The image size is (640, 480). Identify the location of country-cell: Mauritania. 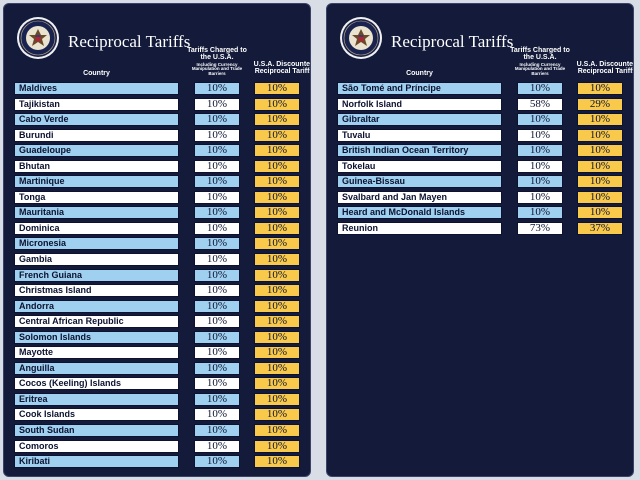
(96, 213).